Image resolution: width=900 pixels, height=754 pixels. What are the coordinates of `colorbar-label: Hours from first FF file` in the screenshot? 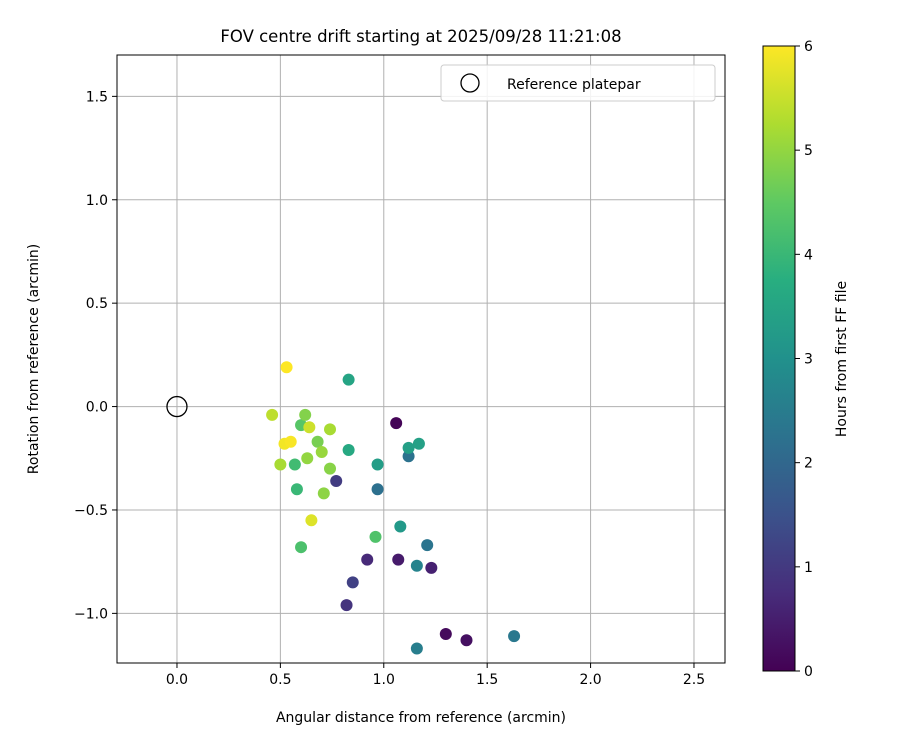 It's located at (842, 359).